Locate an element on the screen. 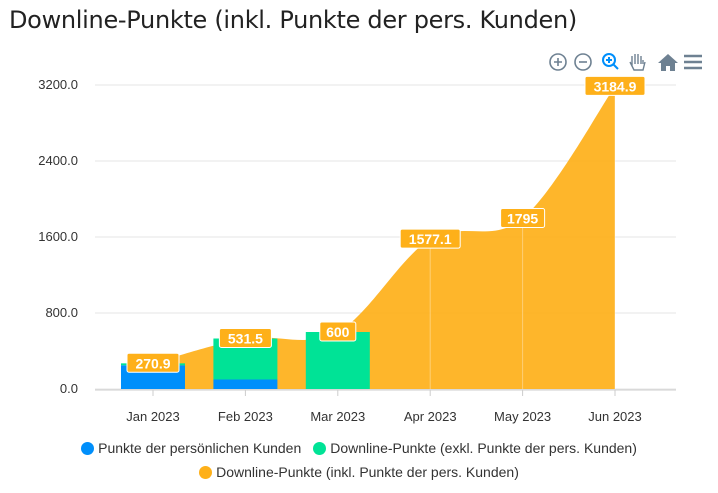 Image resolution: width=718 pixels, height=493 pixels. data-label: 1577.1 is located at coordinates (430, 238).